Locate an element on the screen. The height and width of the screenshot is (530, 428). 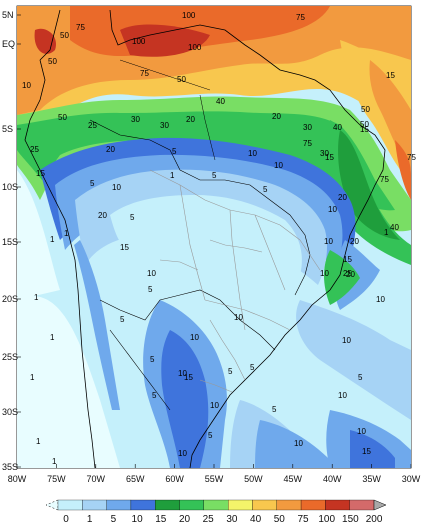
colorbar-label: 15 is located at coordinates (161, 519).